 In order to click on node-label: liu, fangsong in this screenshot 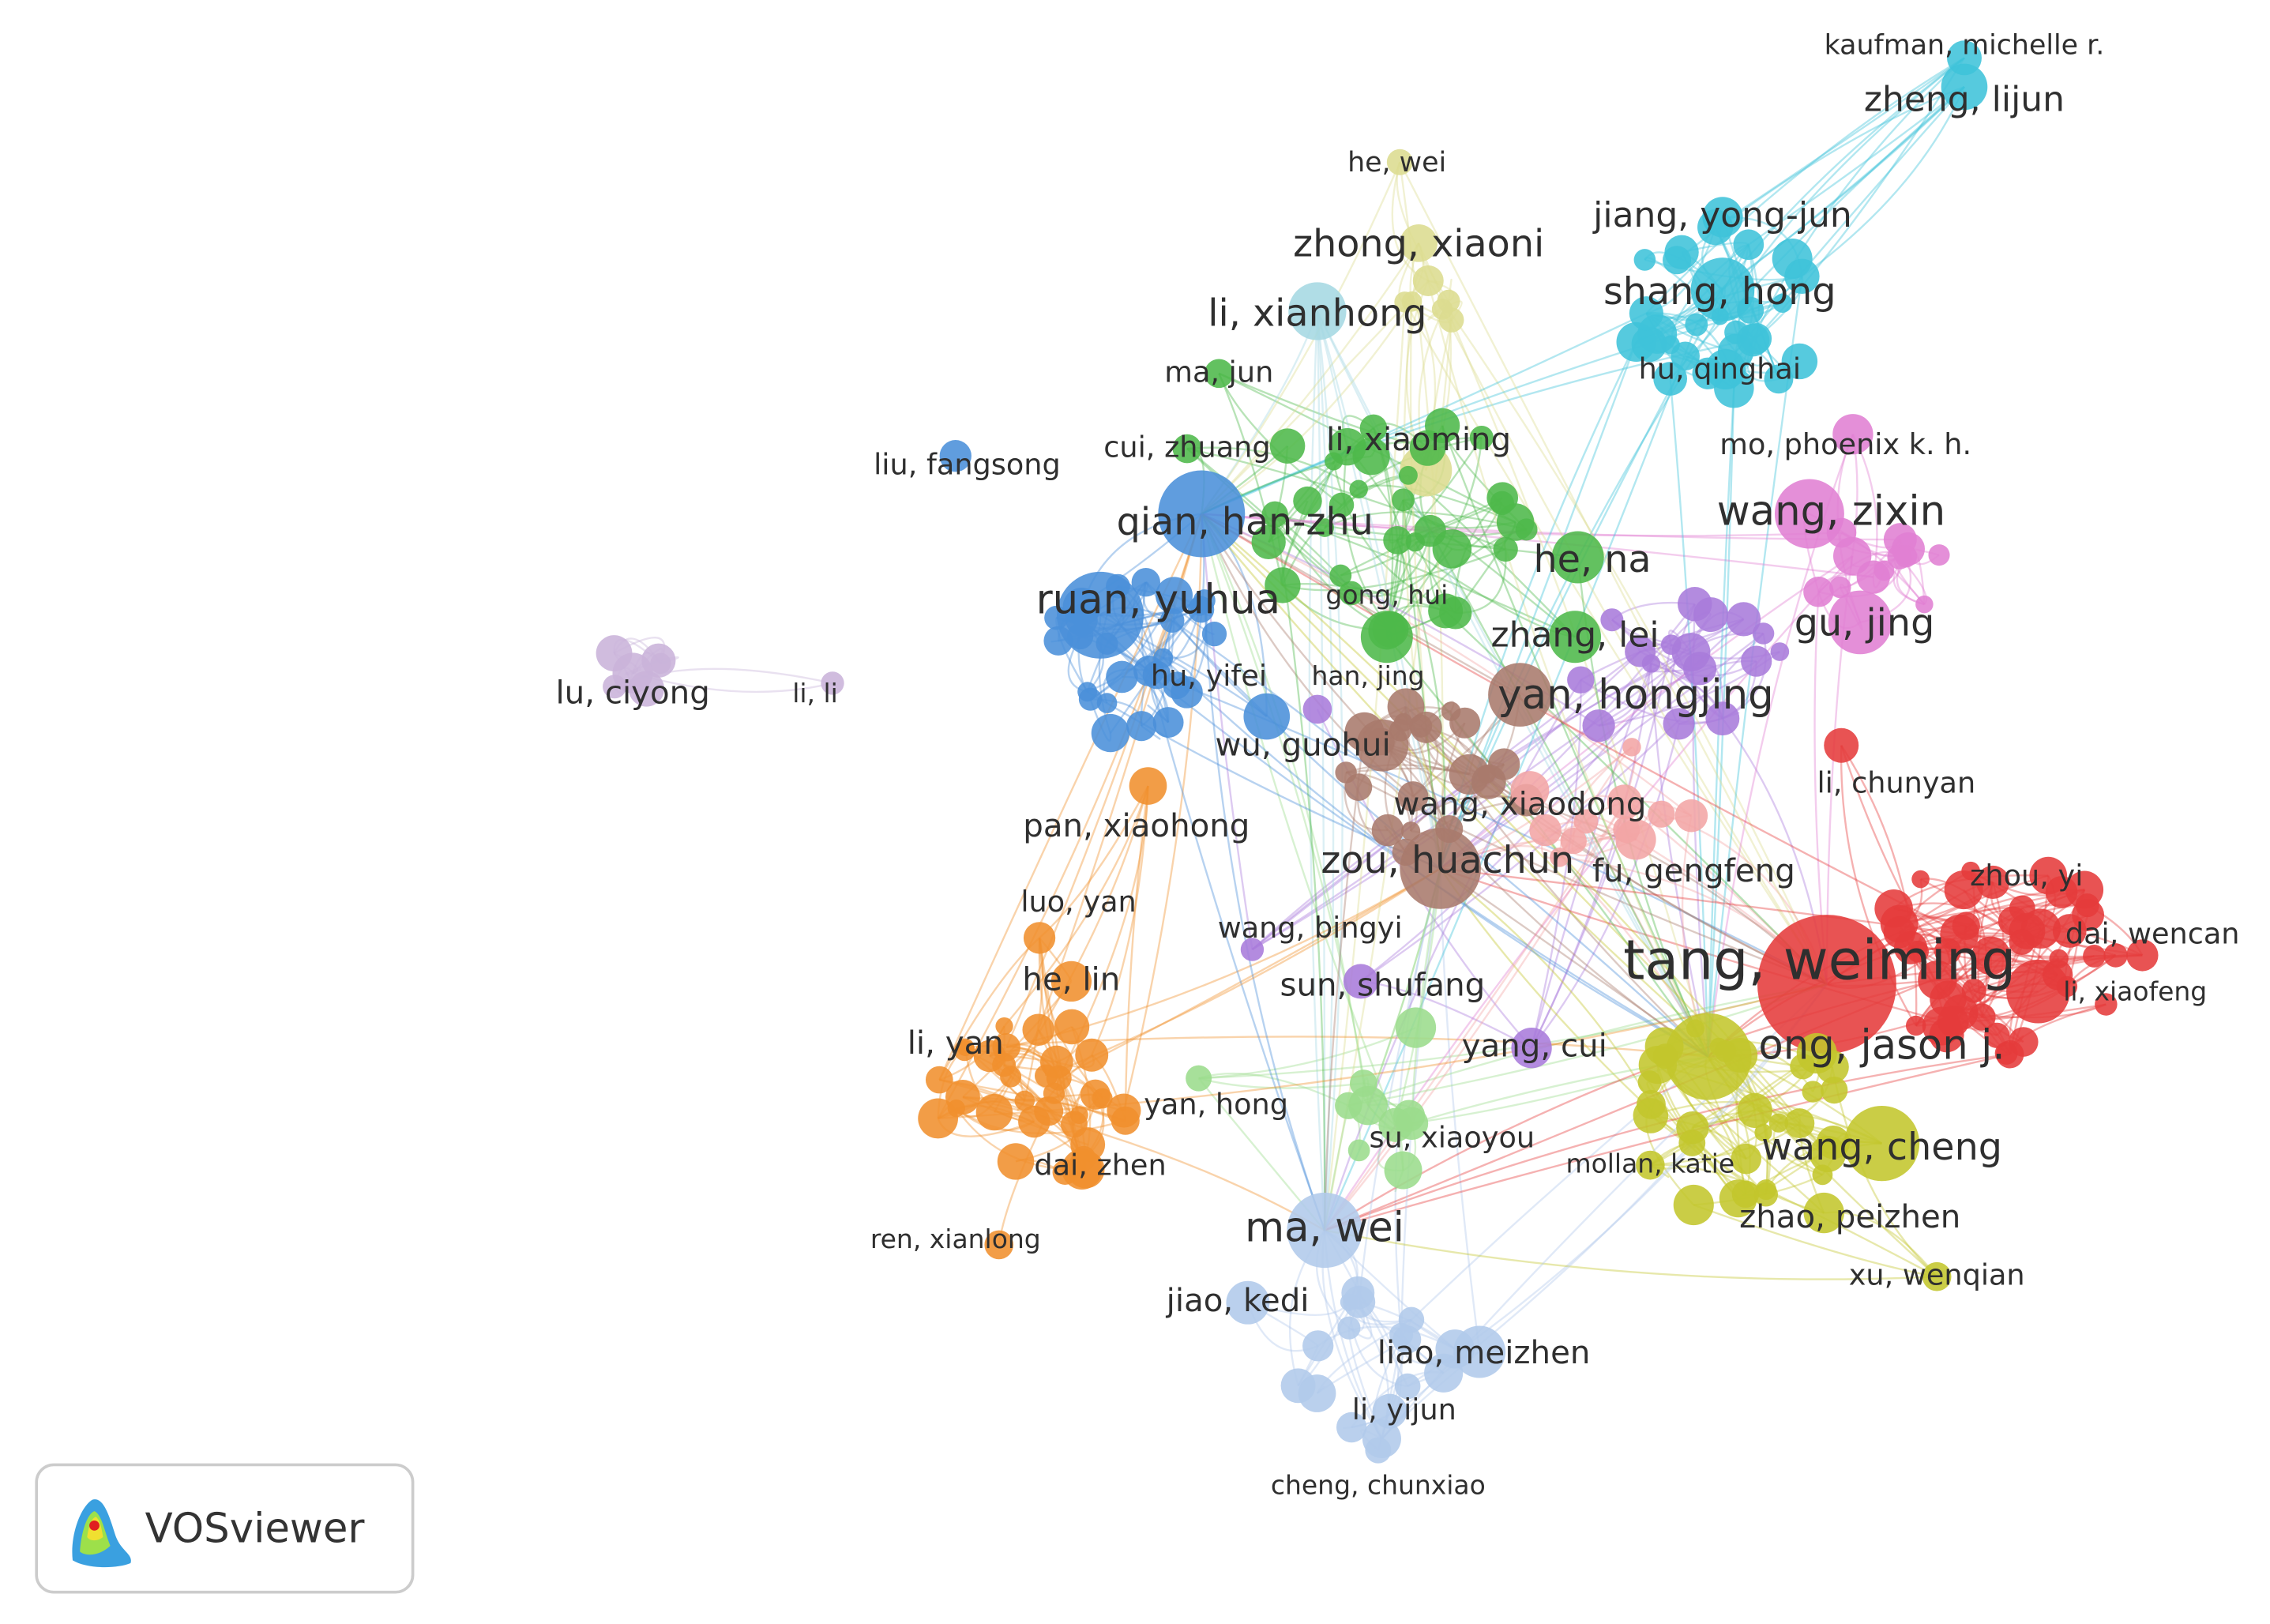, I will do `click(967, 465)`.